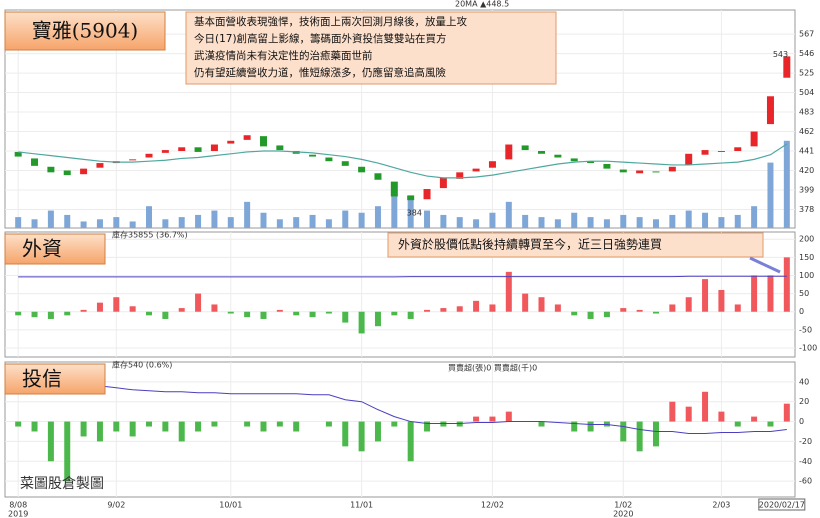 Image resolution: width=820 pixels, height=518 pixels. What do you see at coordinates (805, 461) in the screenshot?
I see `y-tick-label: -40` at bounding box center [805, 461].